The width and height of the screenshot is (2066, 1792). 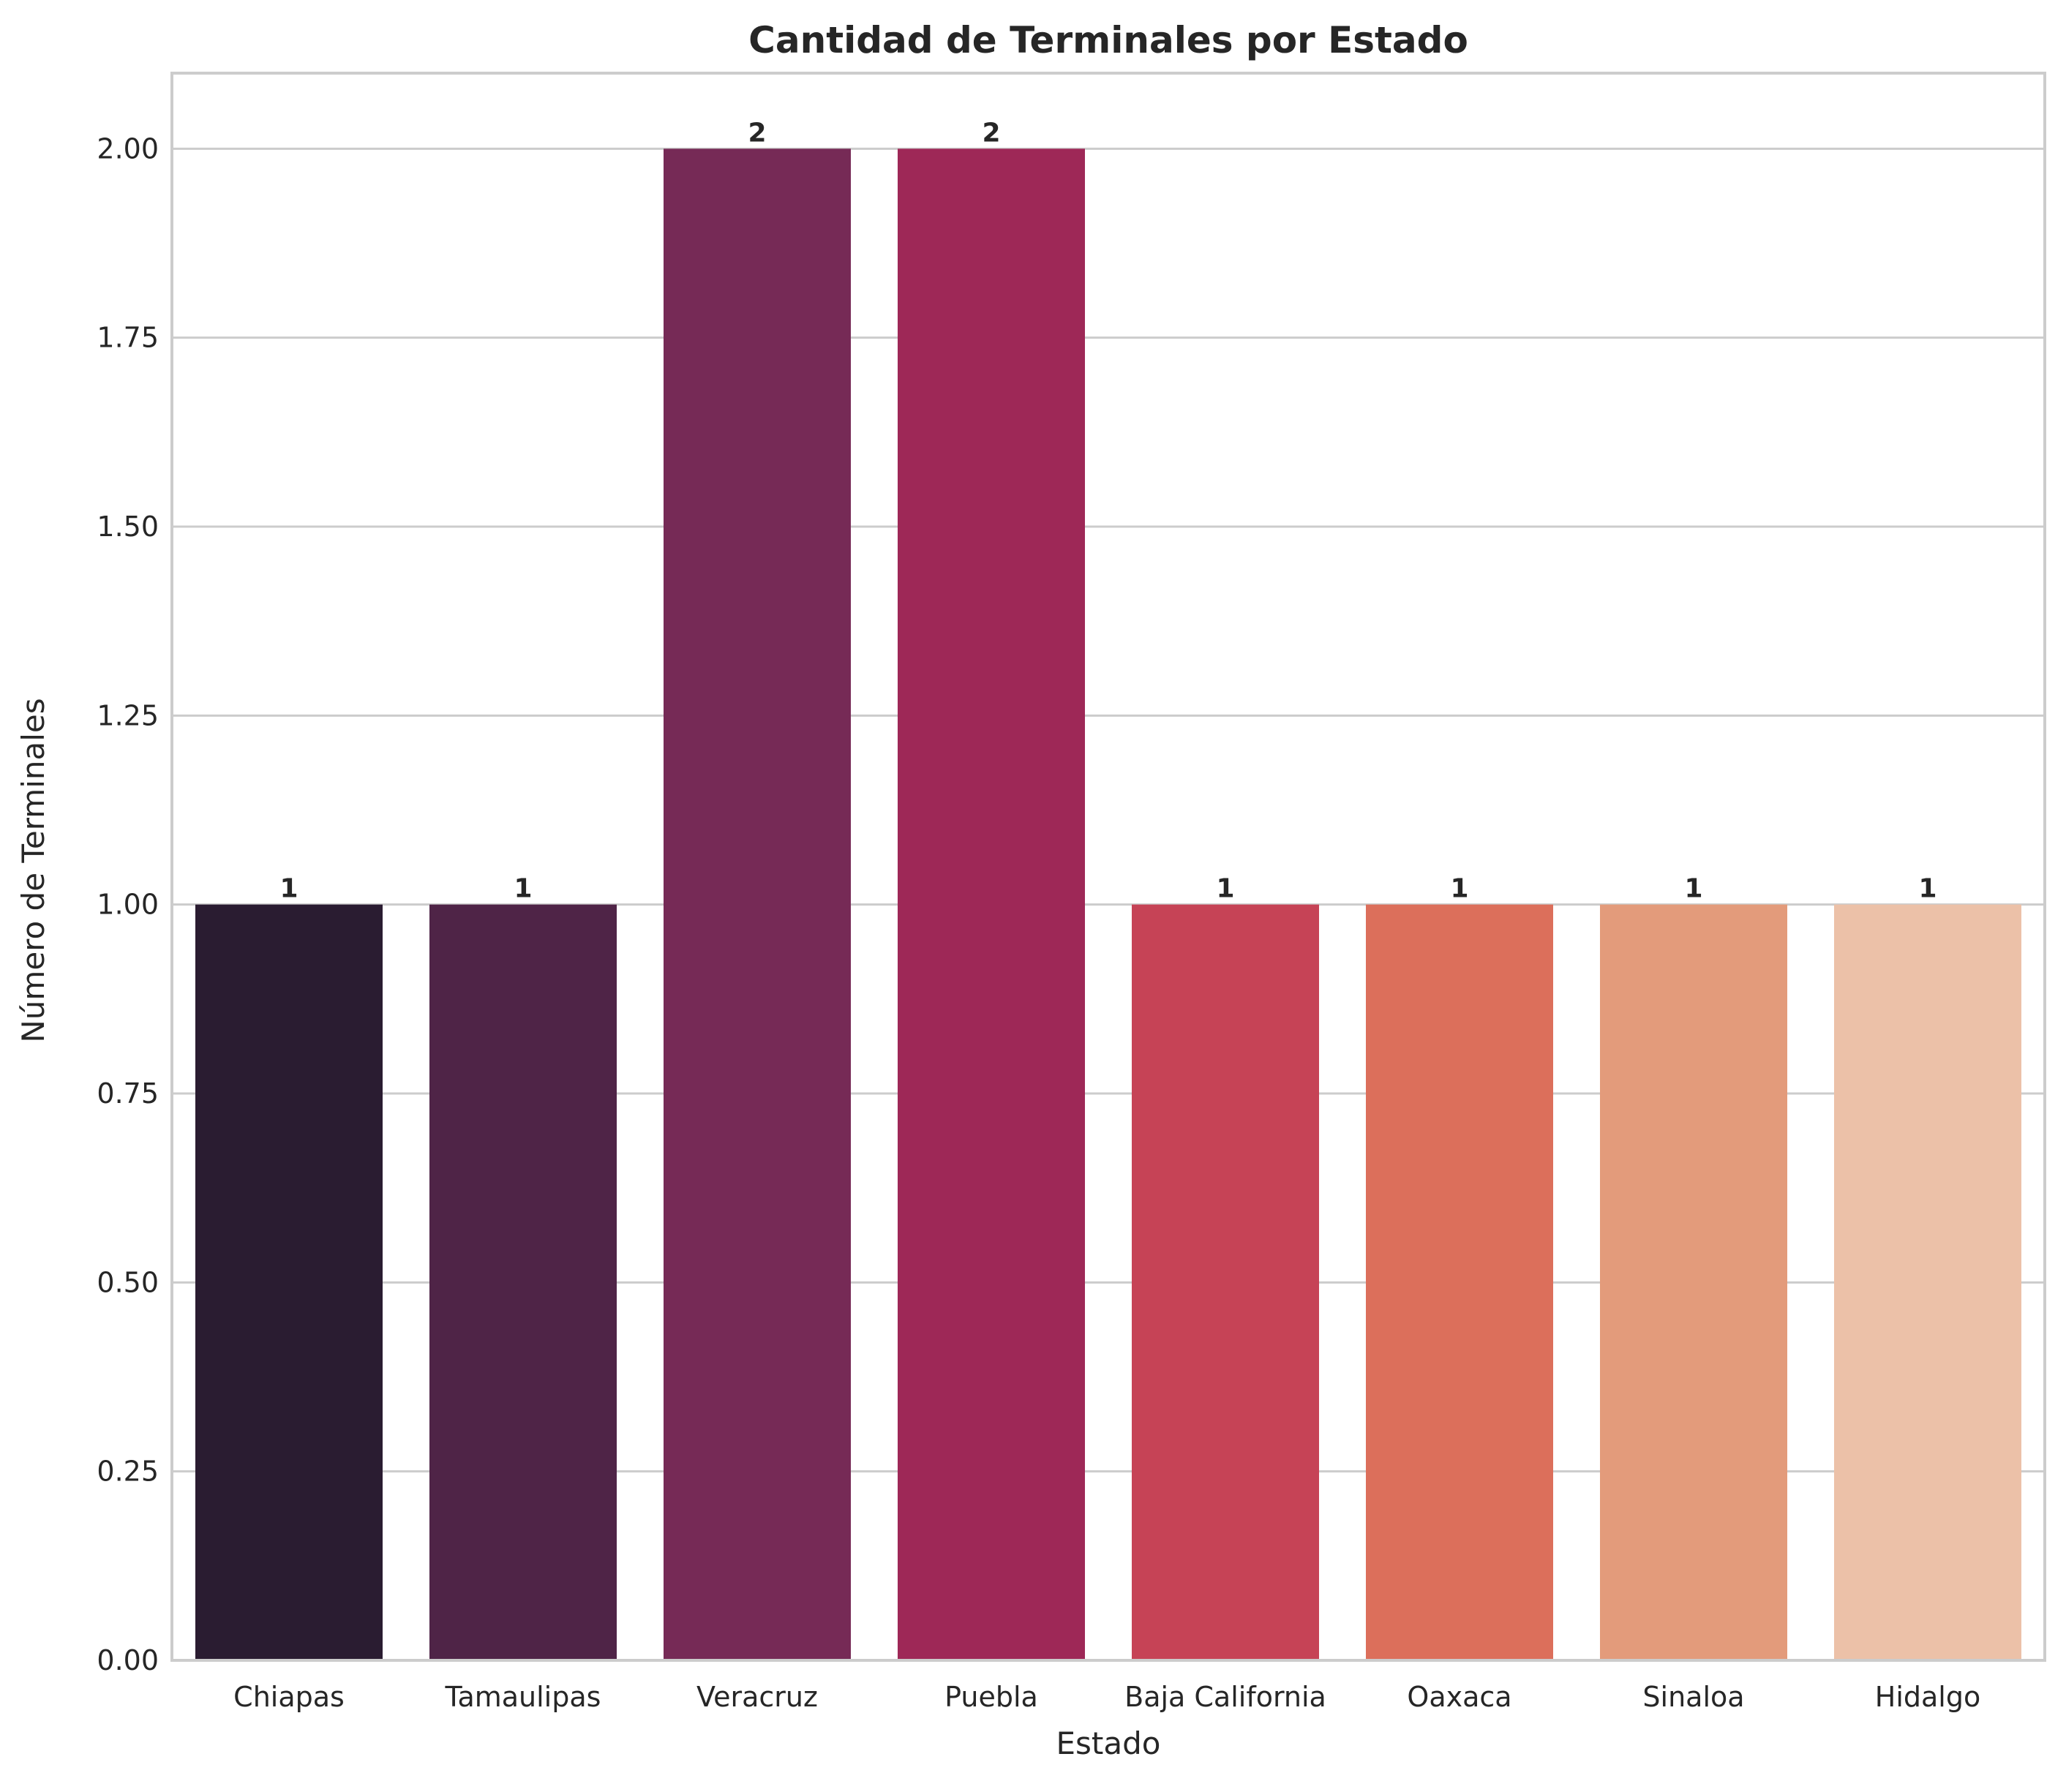 I want to click on y-tick-label-6: 1.50, so click(x=128, y=527).